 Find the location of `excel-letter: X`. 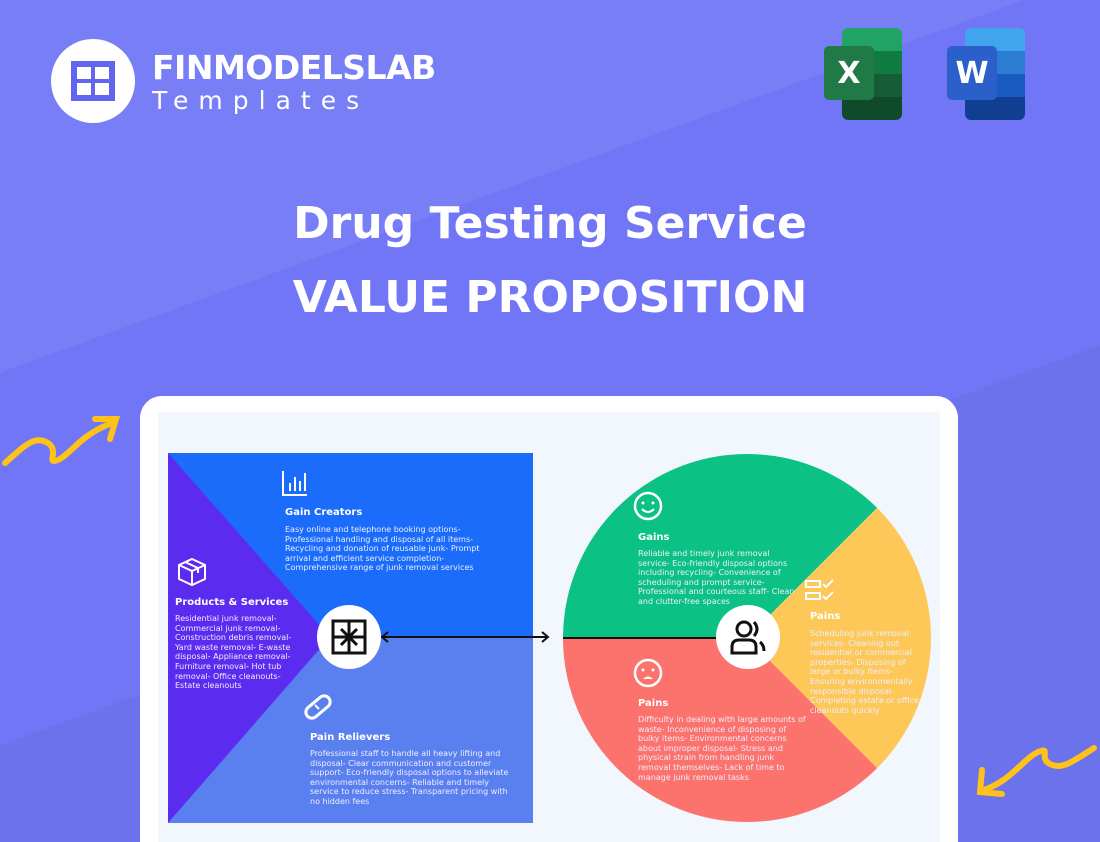

excel-letter: X is located at coordinates (849, 73).